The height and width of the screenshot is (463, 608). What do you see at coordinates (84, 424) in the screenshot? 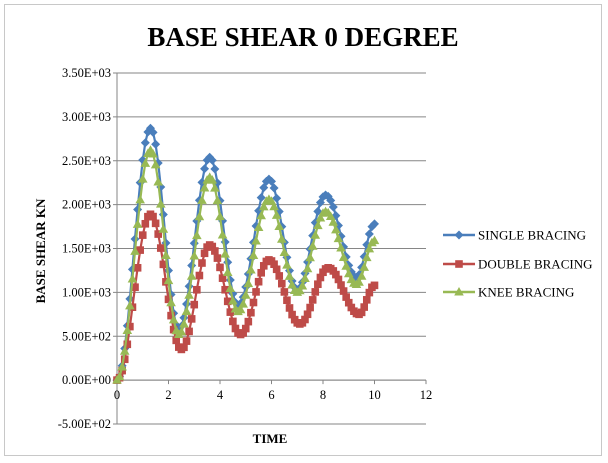
I see `y-tick-label: -5.00E+02` at bounding box center [84, 424].